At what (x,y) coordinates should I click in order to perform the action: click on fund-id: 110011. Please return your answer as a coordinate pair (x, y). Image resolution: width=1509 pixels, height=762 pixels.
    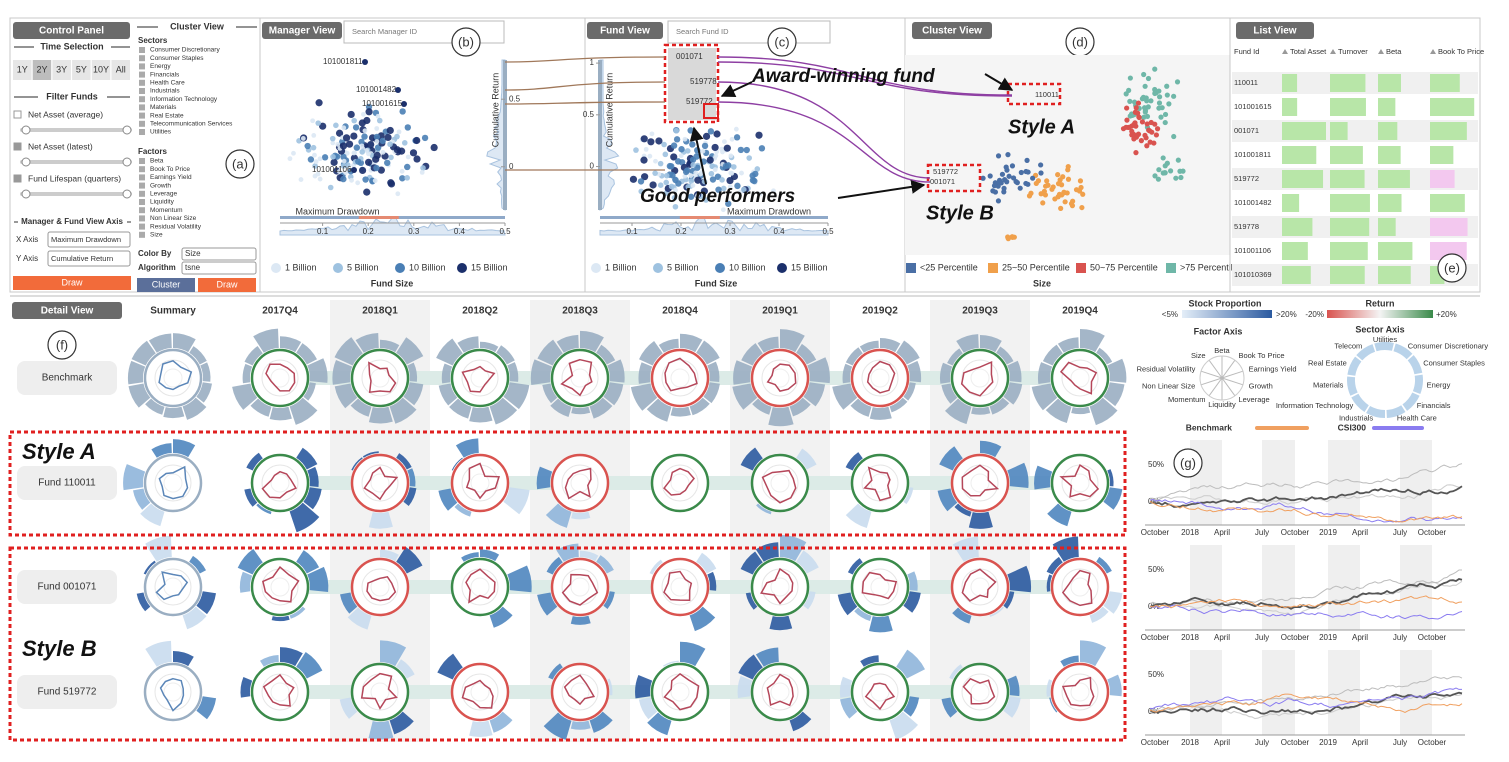
    Looking at the image, I should click on (1246, 82).